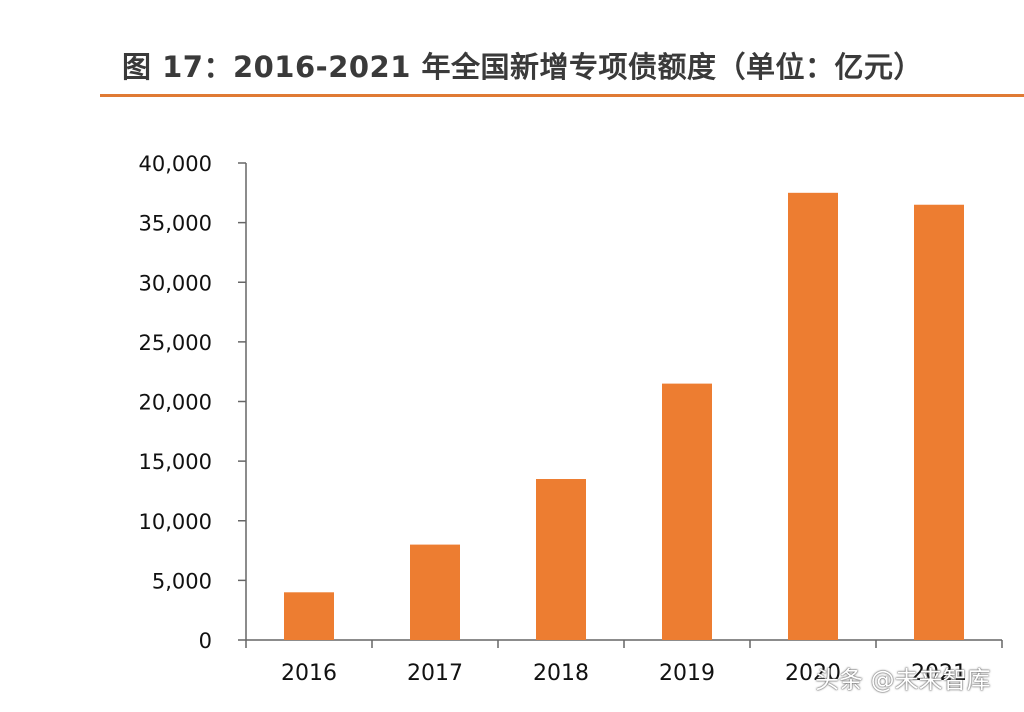  Describe the element at coordinates (435, 673) in the screenshot. I see `x-tick-label: 2017` at that location.